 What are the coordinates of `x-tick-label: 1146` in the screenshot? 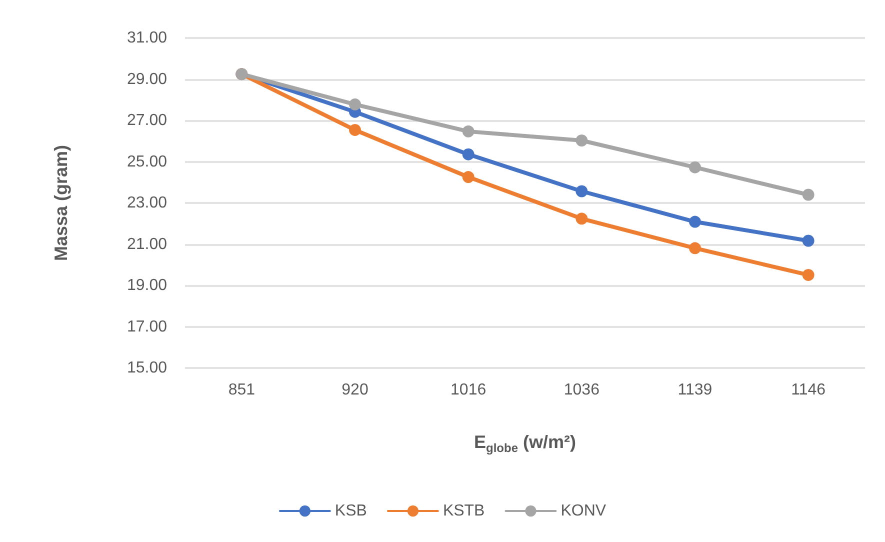 It's located at (808, 390).